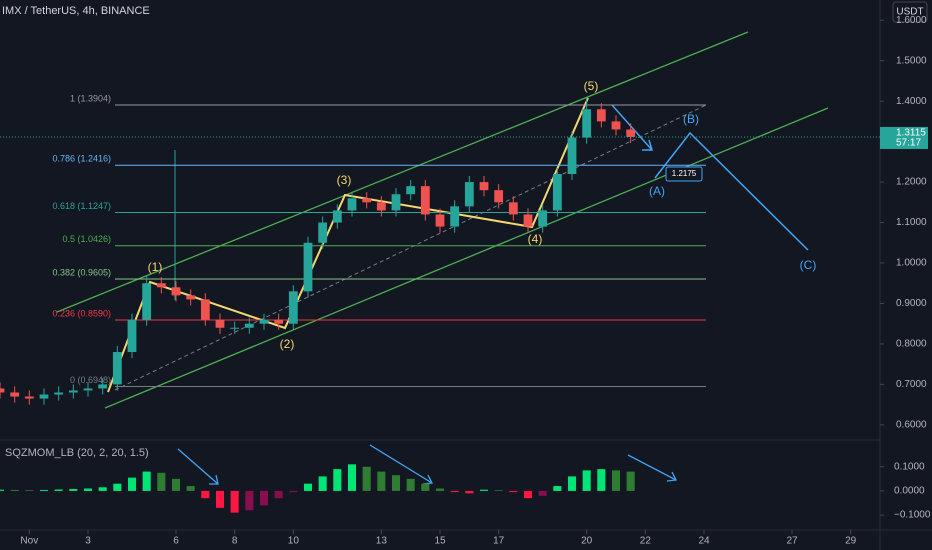 The width and height of the screenshot is (932, 550). I want to click on wave-label: (A), so click(657, 191).